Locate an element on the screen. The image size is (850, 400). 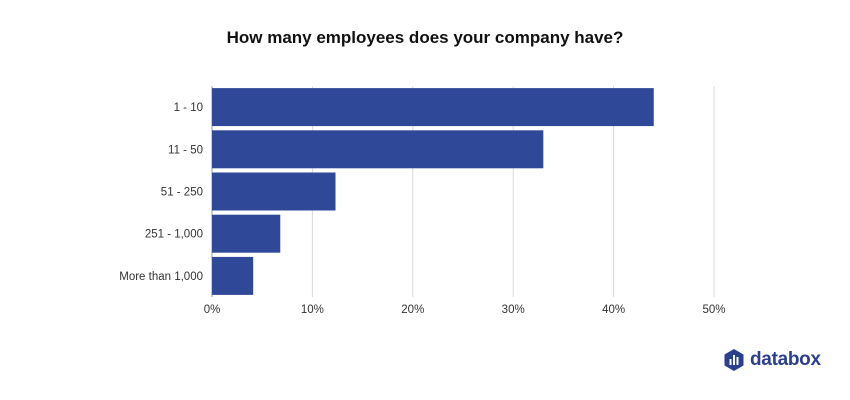
databox-brand: databox is located at coordinates (772, 360).